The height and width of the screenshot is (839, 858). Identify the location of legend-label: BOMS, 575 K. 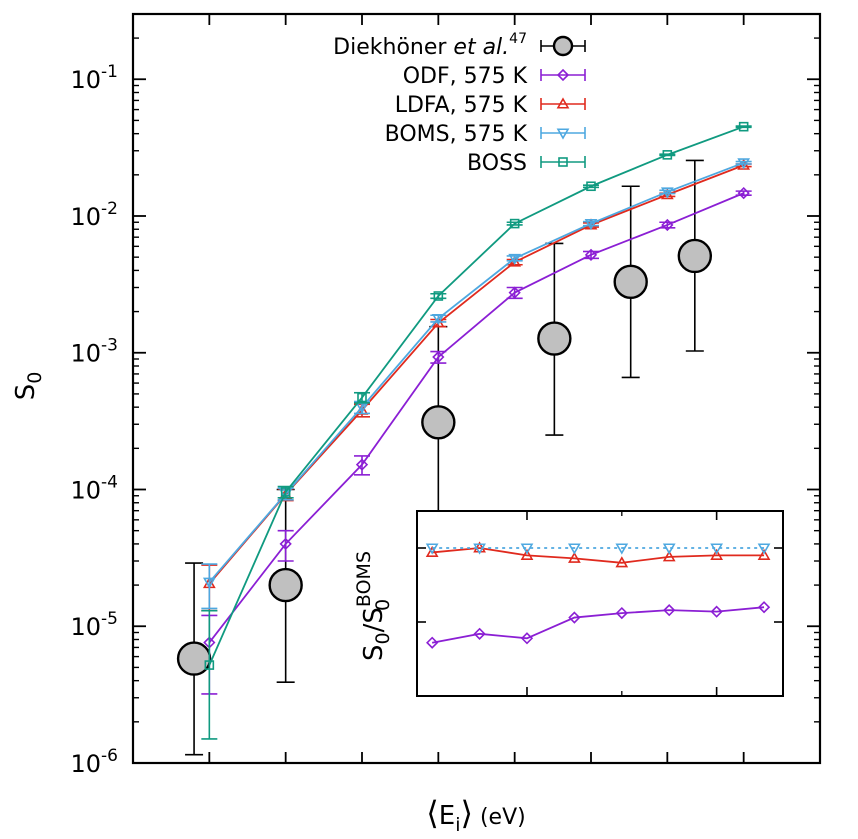
(456, 134).